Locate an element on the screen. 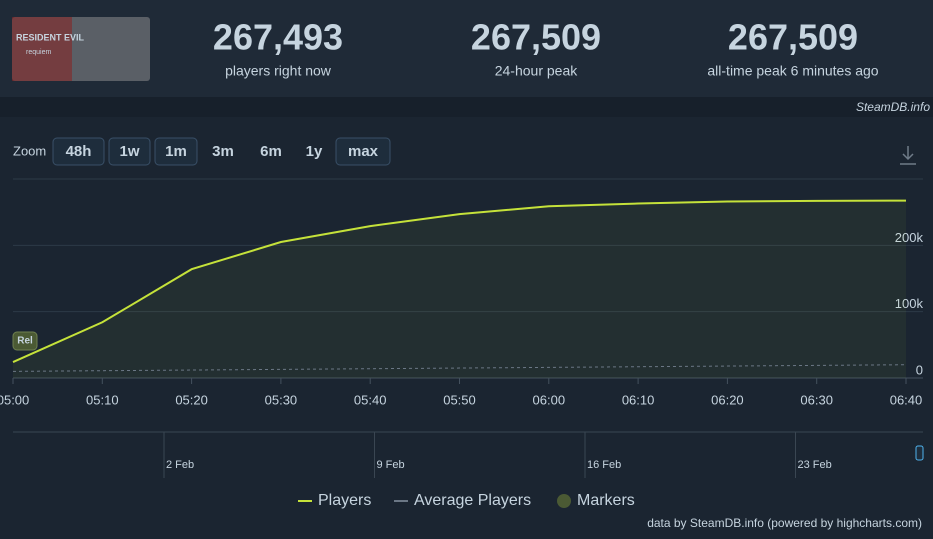 The height and width of the screenshot is (539, 933). thumbnail-shade is located at coordinates (42, 49).